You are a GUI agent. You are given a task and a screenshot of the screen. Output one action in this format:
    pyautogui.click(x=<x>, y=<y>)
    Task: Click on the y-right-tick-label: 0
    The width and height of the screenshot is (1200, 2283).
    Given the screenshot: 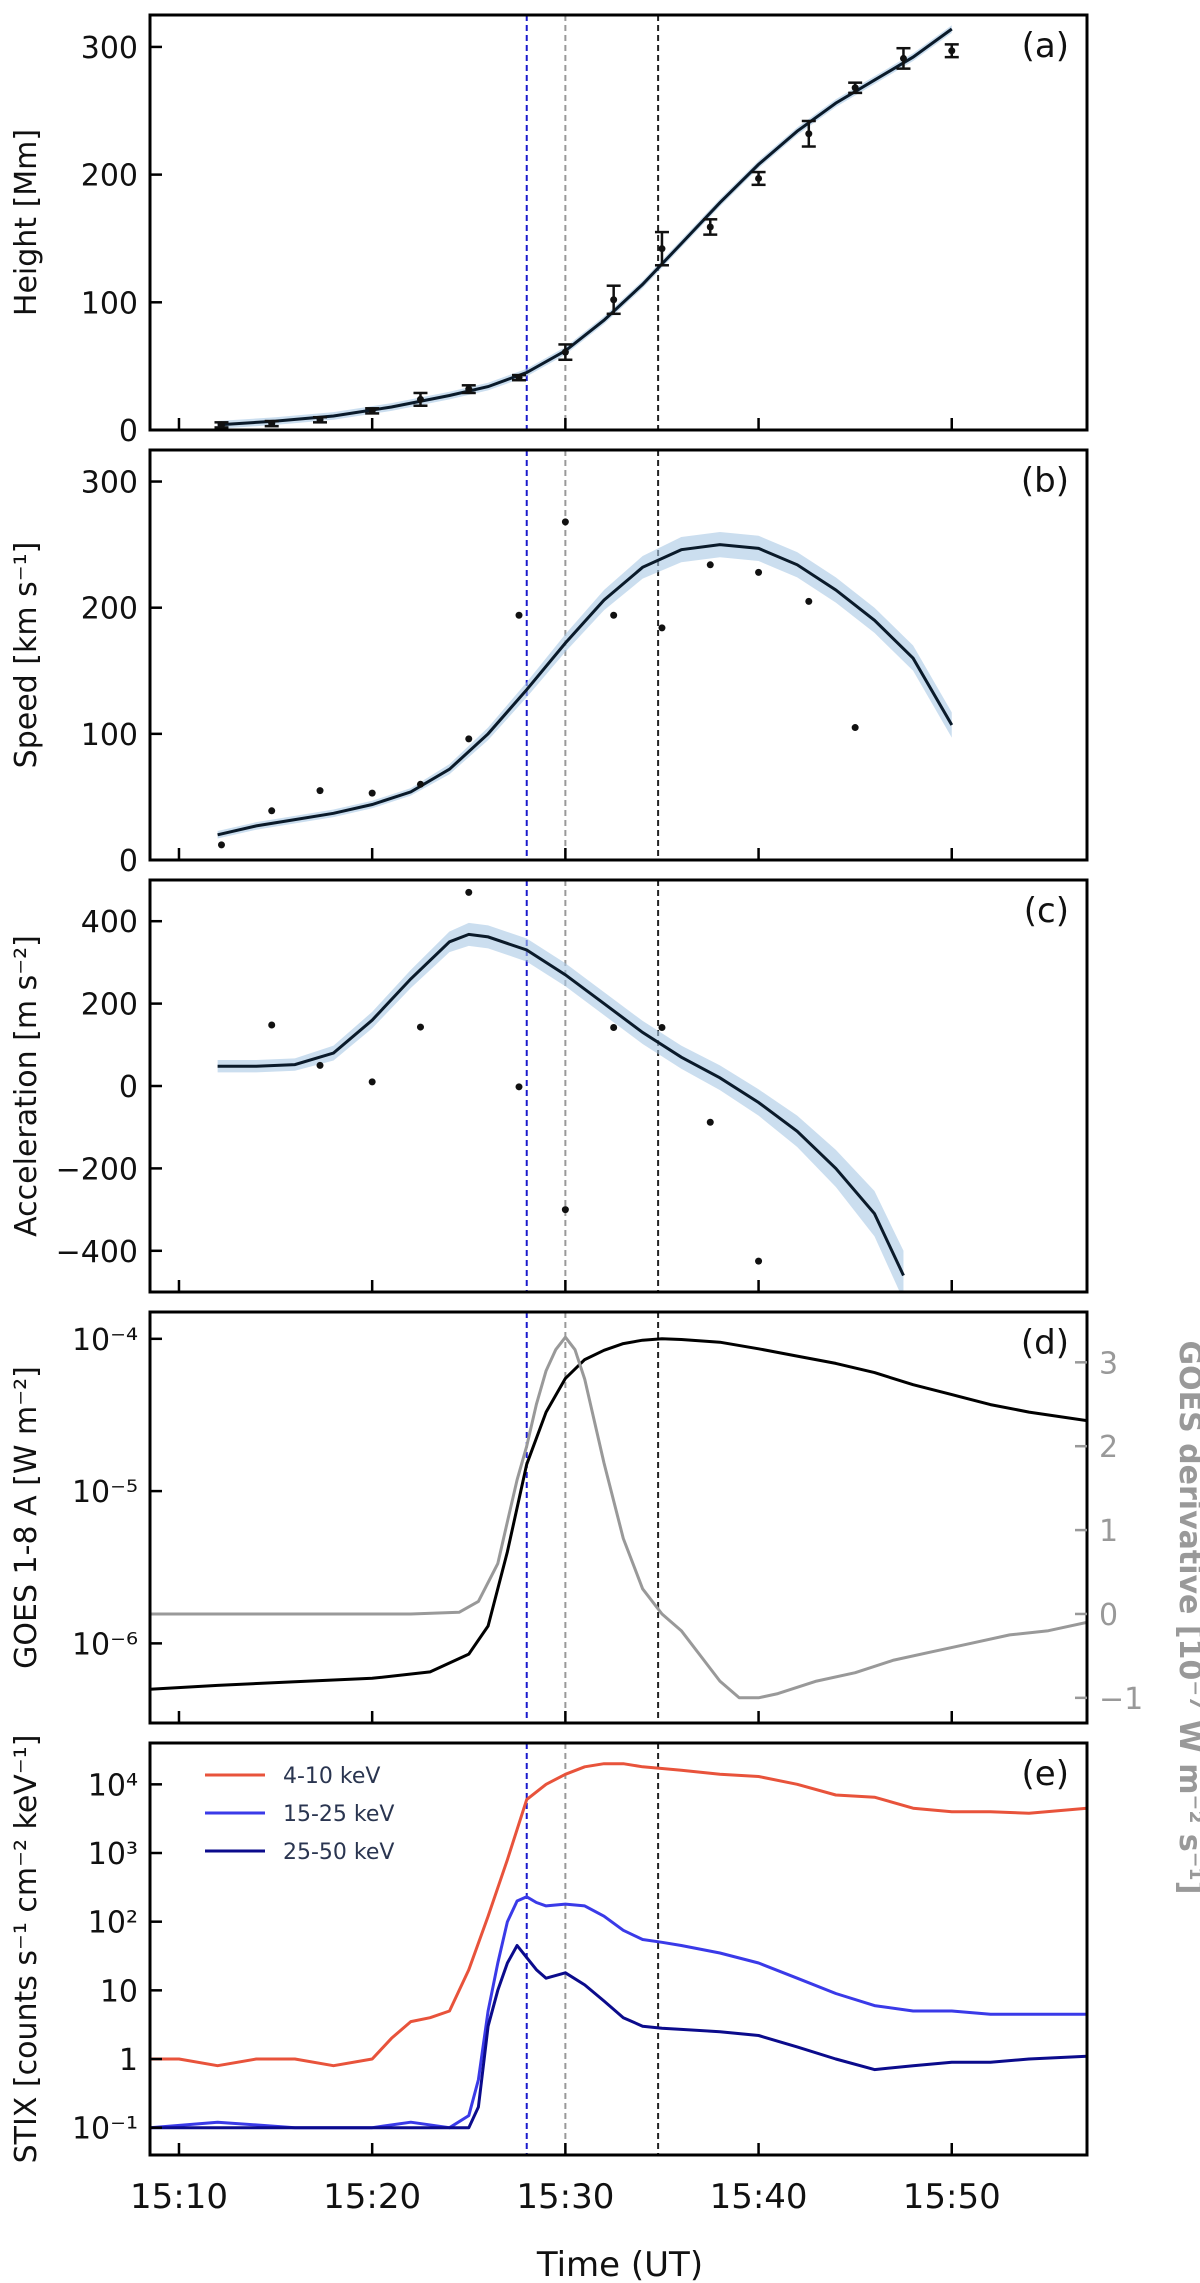 What is the action you would take?
    pyautogui.click(x=1108, y=1615)
    